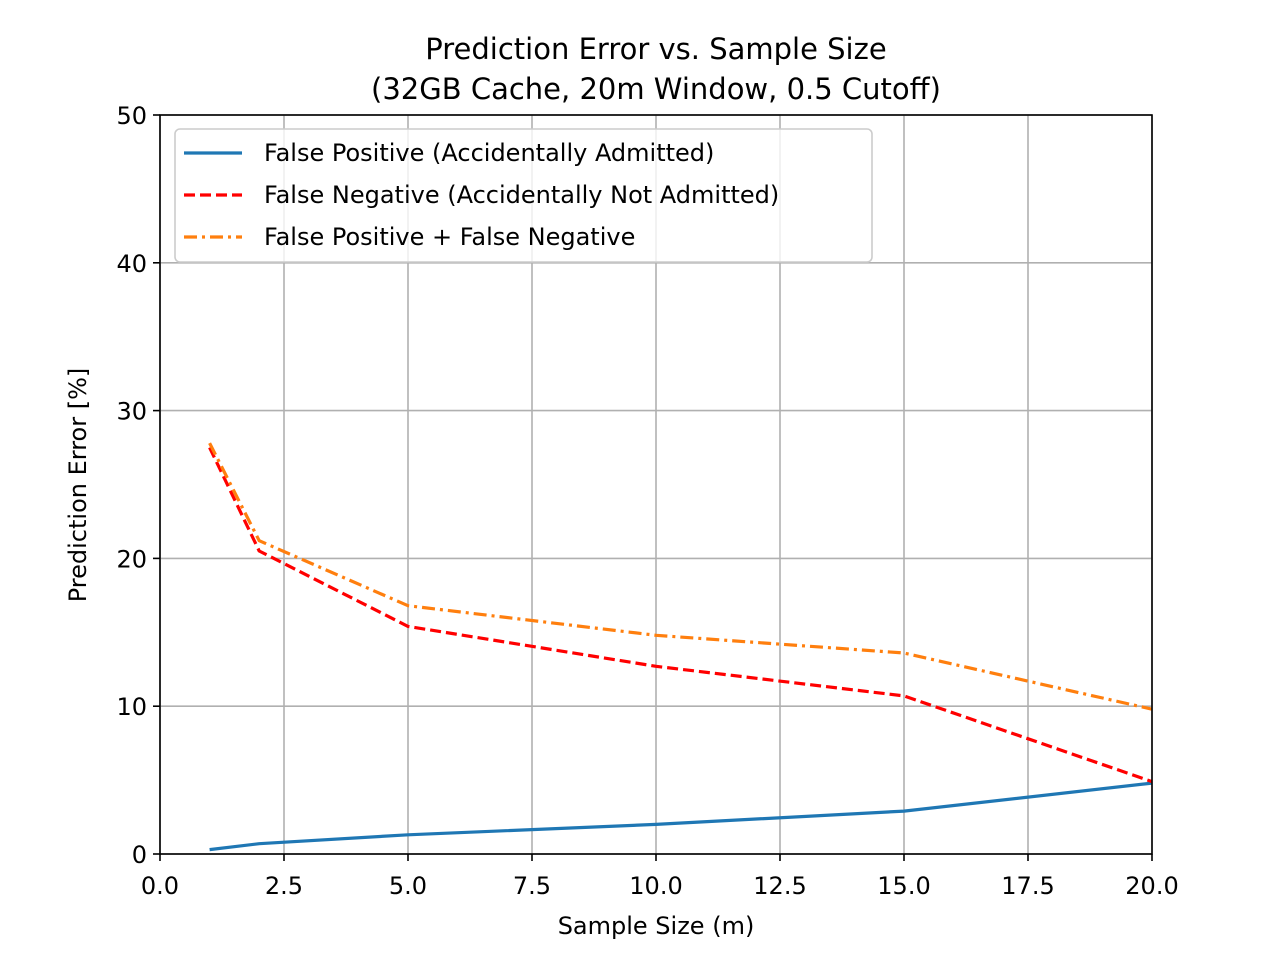 This screenshot has width=1280, height=960. Describe the element at coordinates (131, 116) in the screenshot. I see `y-tick-label: 50` at that location.